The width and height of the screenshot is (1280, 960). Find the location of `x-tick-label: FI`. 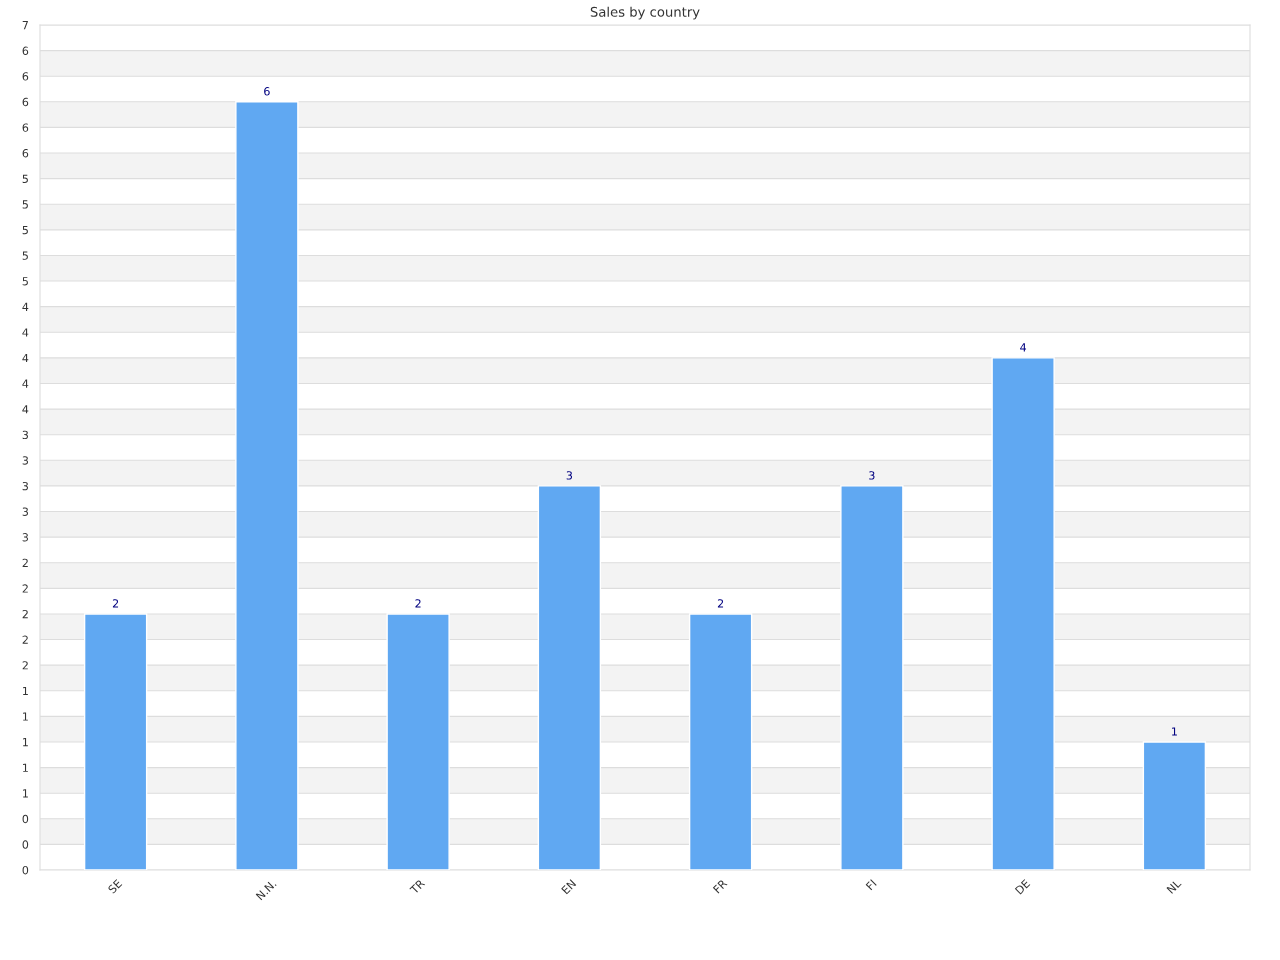

x-tick-label: FI is located at coordinates (871, 885).